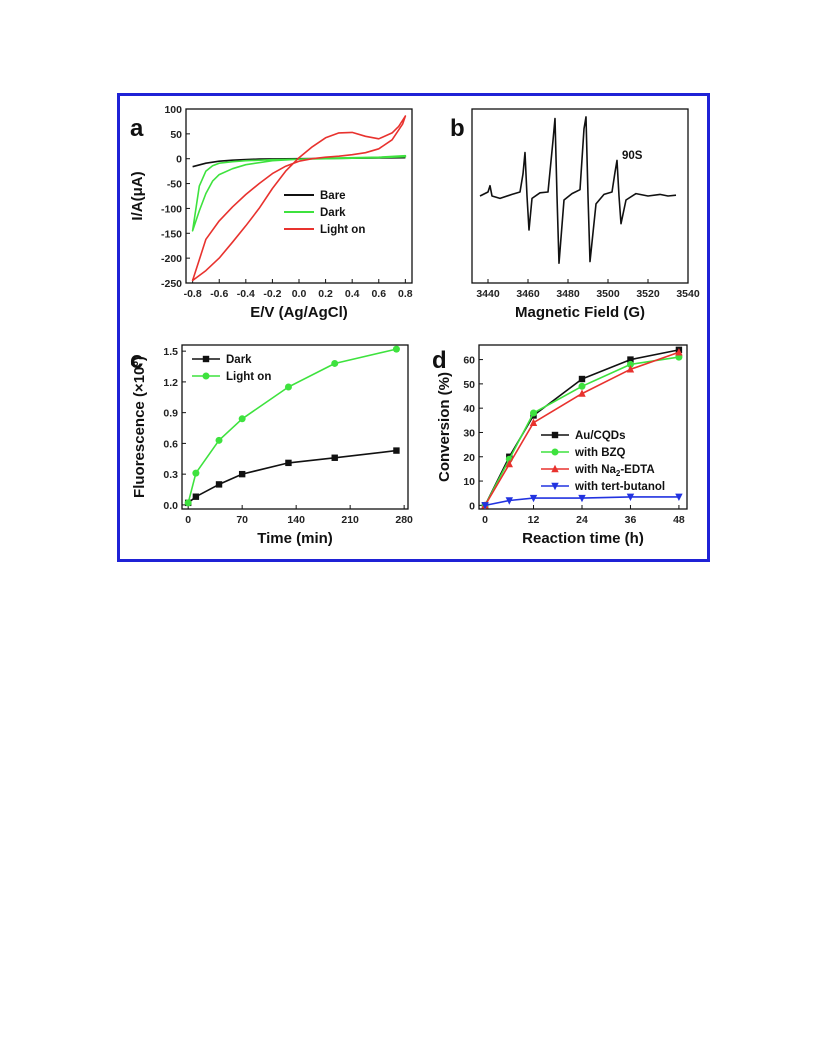 The height and width of the screenshot is (1056, 816). I want to click on y-tick-label: -250, so click(171, 284).